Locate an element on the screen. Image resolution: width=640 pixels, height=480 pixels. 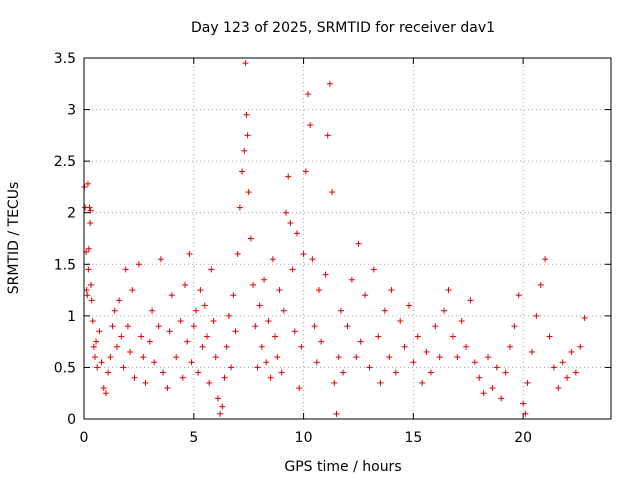
y-tick-label: 0.5 is located at coordinates (65, 368).